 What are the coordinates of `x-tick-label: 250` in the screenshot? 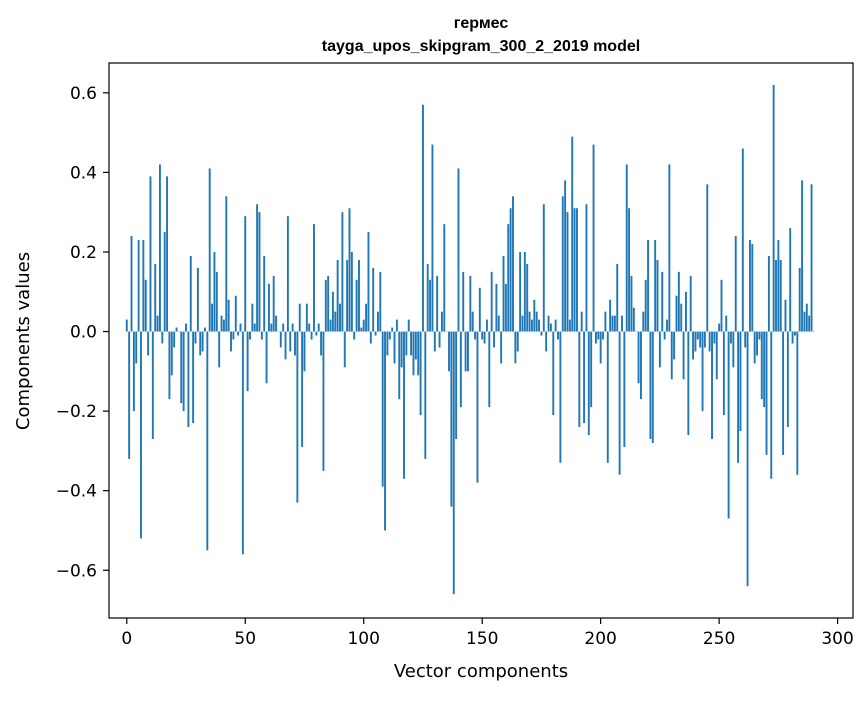 It's located at (719, 639).